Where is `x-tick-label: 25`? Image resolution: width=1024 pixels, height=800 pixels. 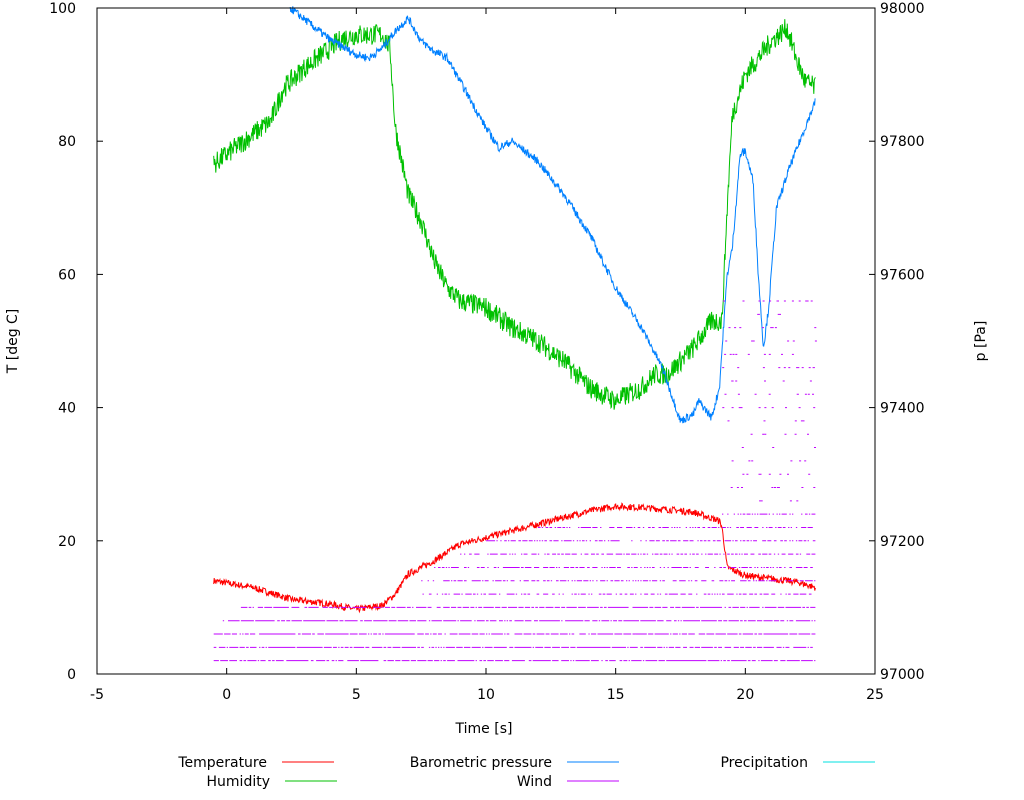
x-tick-label: 25 is located at coordinates (875, 695).